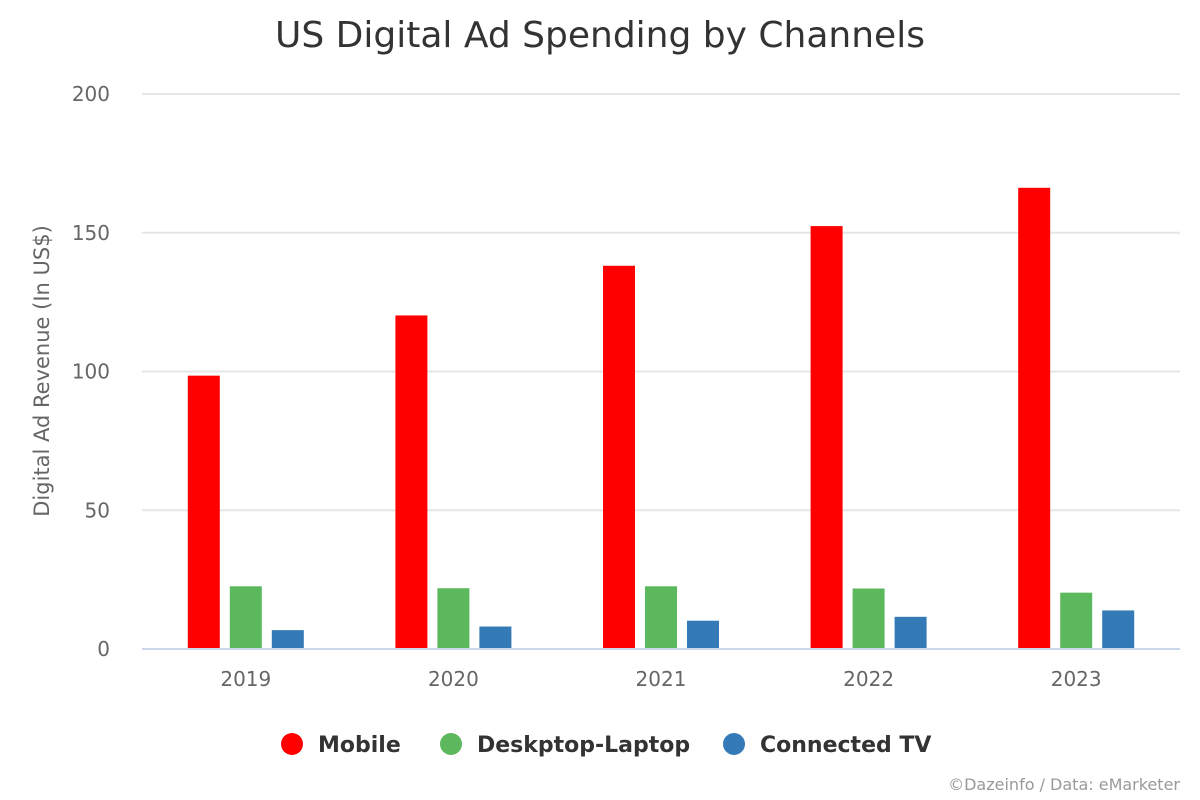  I want to click on bar-connected-tv-2022, so click(910, 632).